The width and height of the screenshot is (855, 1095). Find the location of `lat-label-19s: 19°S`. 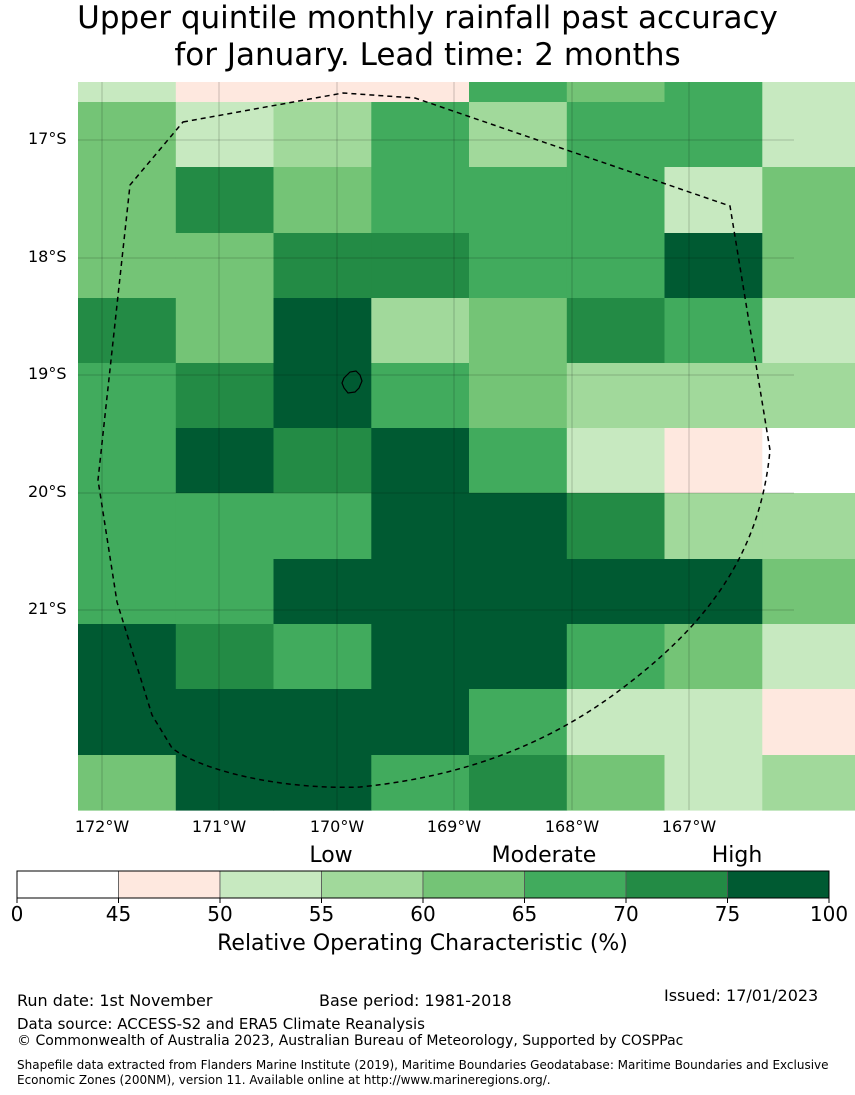

lat-label-19s: 19°S is located at coordinates (47, 373).